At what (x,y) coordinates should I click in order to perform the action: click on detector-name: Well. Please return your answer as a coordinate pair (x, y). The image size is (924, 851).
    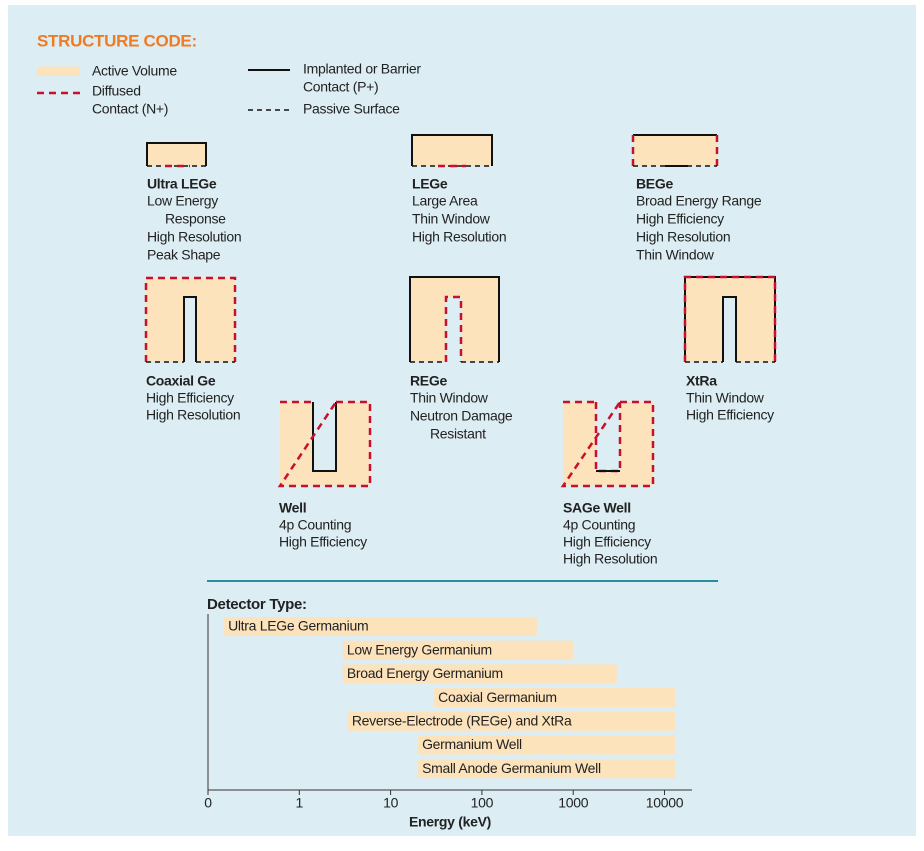
    Looking at the image, I should click on (292, 508).